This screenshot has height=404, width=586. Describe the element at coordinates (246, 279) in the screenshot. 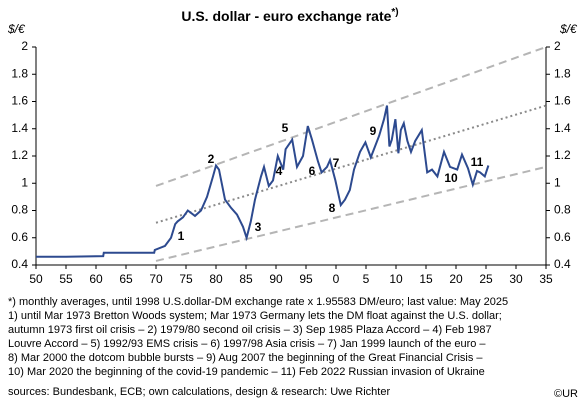

I see `x-tick-label: 85` at that location.